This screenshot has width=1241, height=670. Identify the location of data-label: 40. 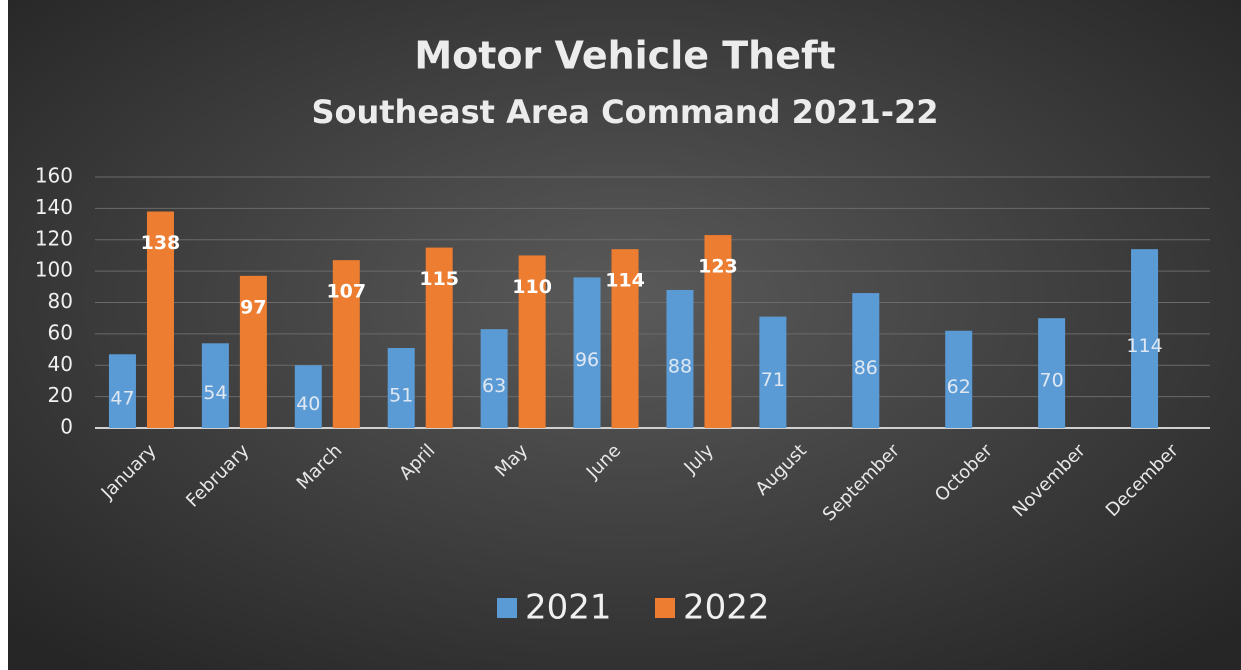
(308, 404).